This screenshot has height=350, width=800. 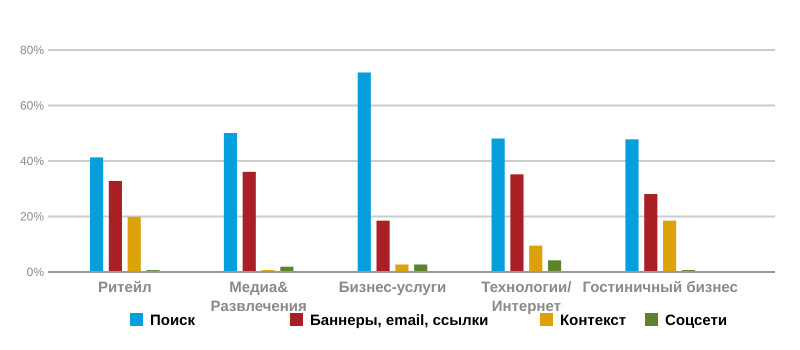 I want to click on y-tick-label: 60%, so click(x=32, y=105).